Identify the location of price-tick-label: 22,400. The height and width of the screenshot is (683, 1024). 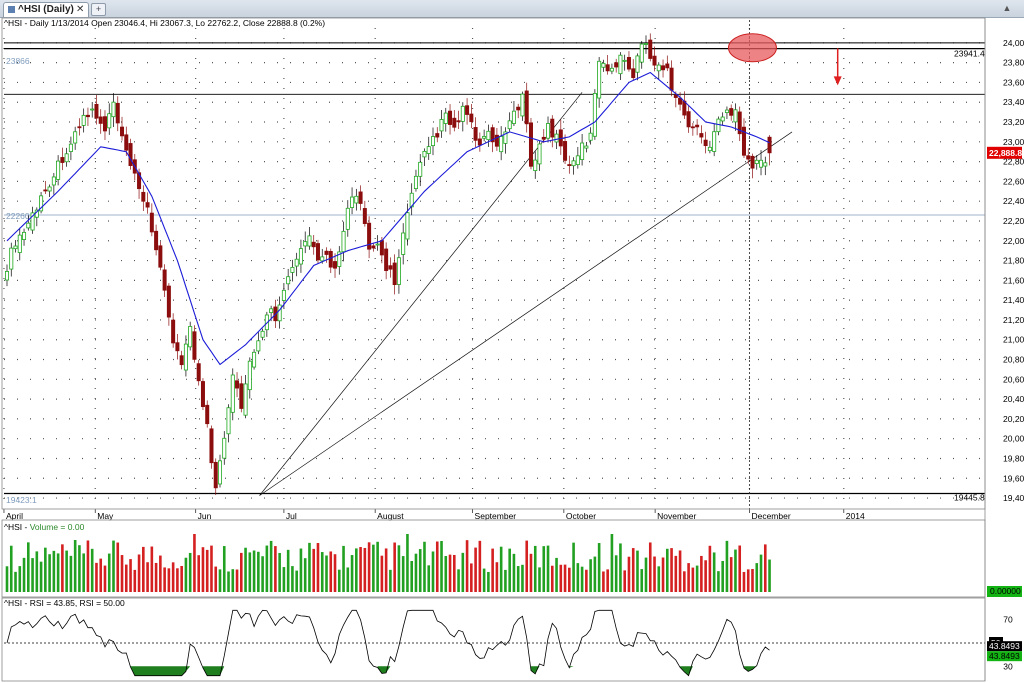
(1013, 201).